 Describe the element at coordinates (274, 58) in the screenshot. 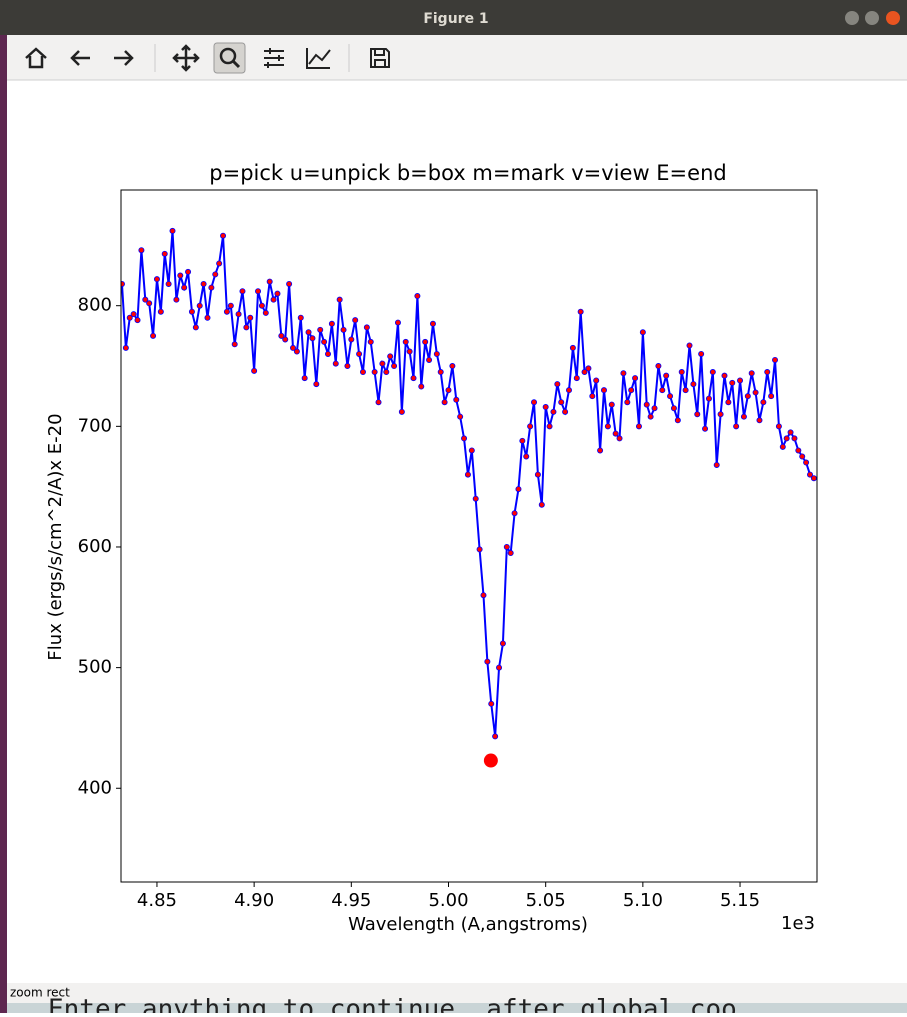

I see `configure-button` at that location.